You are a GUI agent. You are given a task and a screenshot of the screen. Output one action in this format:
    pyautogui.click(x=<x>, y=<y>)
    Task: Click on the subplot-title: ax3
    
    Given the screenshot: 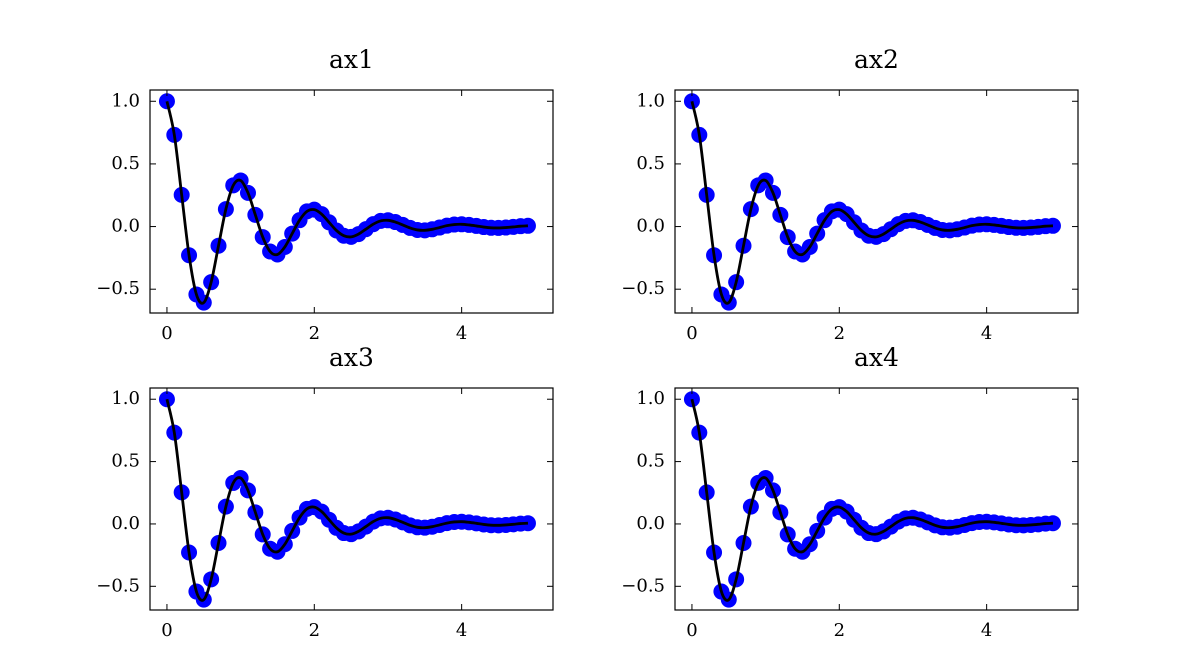 What is the action you would take?
    pyautogui.click(x=351, y=357)
    